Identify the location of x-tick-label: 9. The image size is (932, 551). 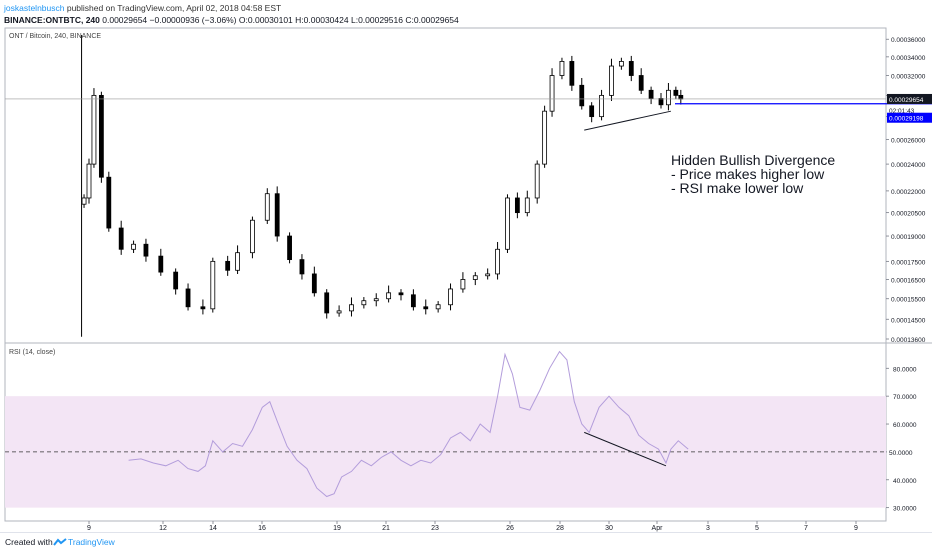
(856, 528).